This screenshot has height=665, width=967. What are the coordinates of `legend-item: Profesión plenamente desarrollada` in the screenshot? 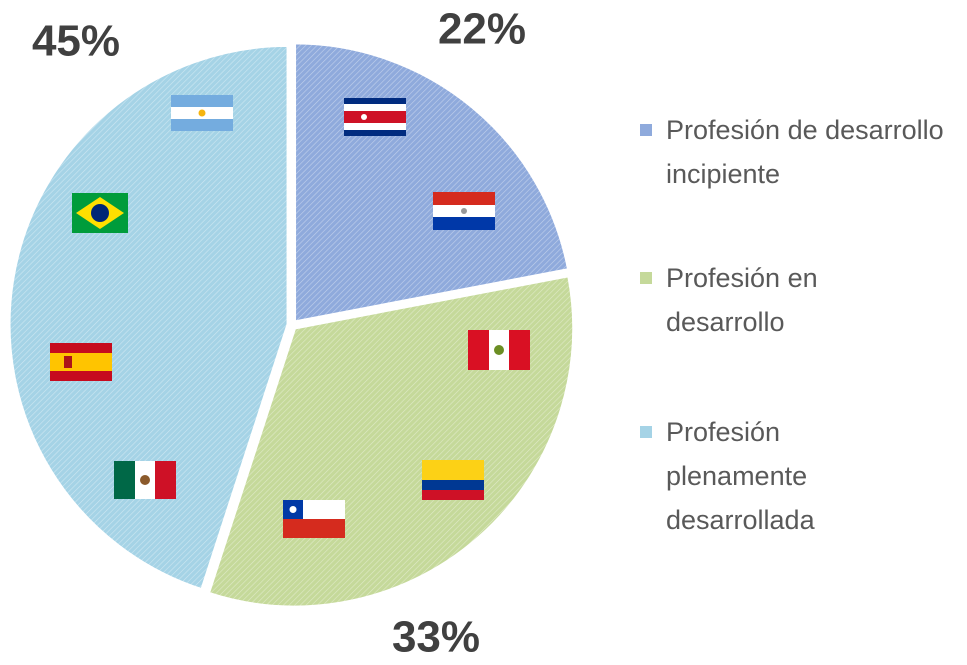 It's located at (753, 476).